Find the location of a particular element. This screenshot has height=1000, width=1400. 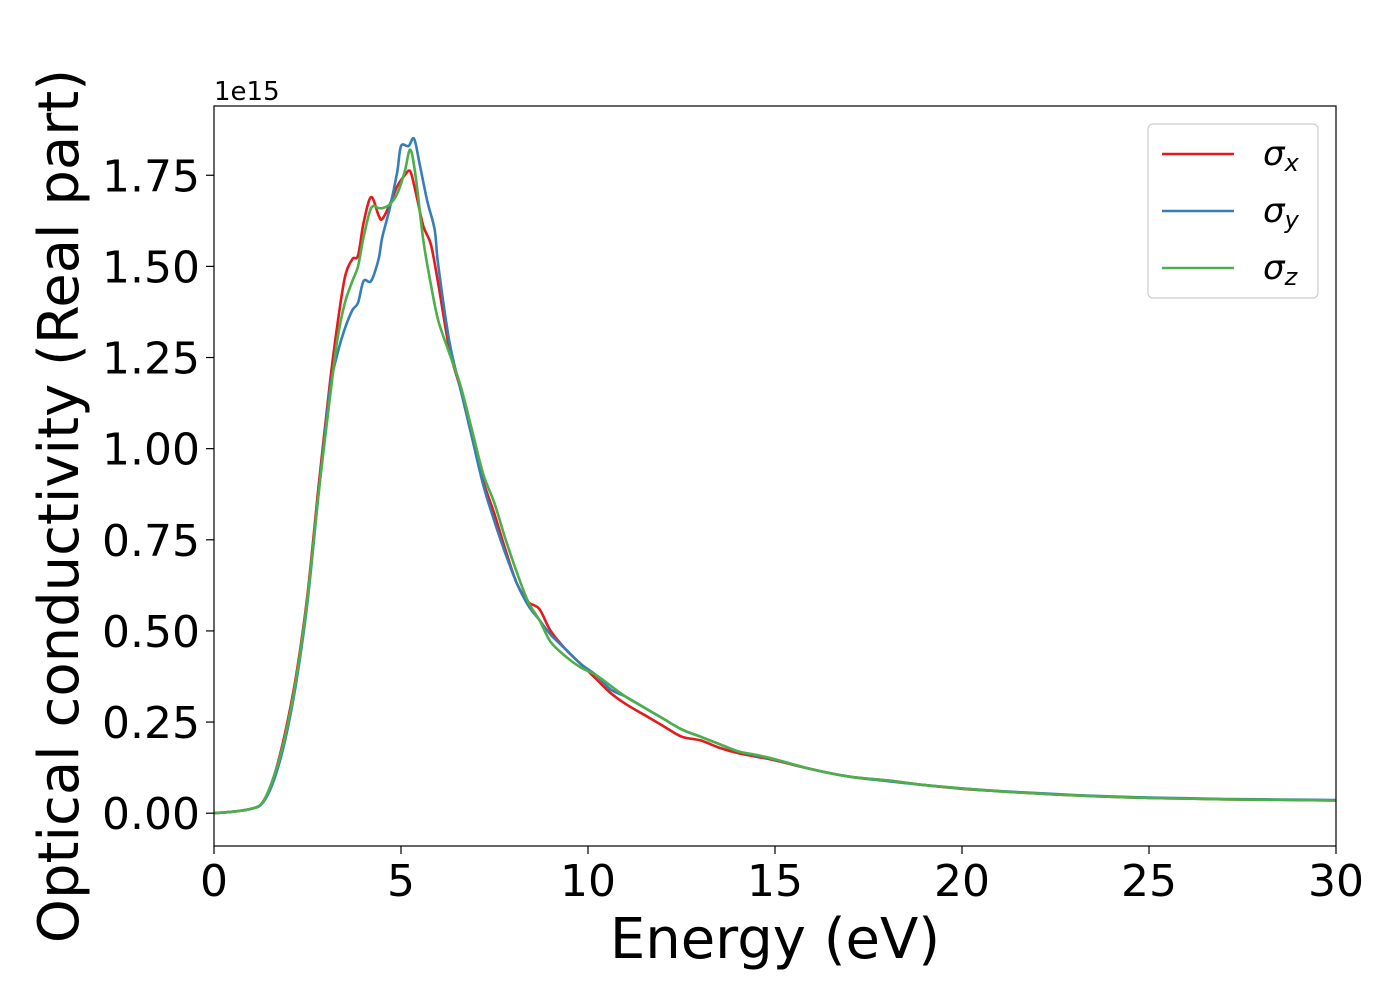

y-axis-label: Optical conductivity (Real part) is located at coordinates (59, 506).